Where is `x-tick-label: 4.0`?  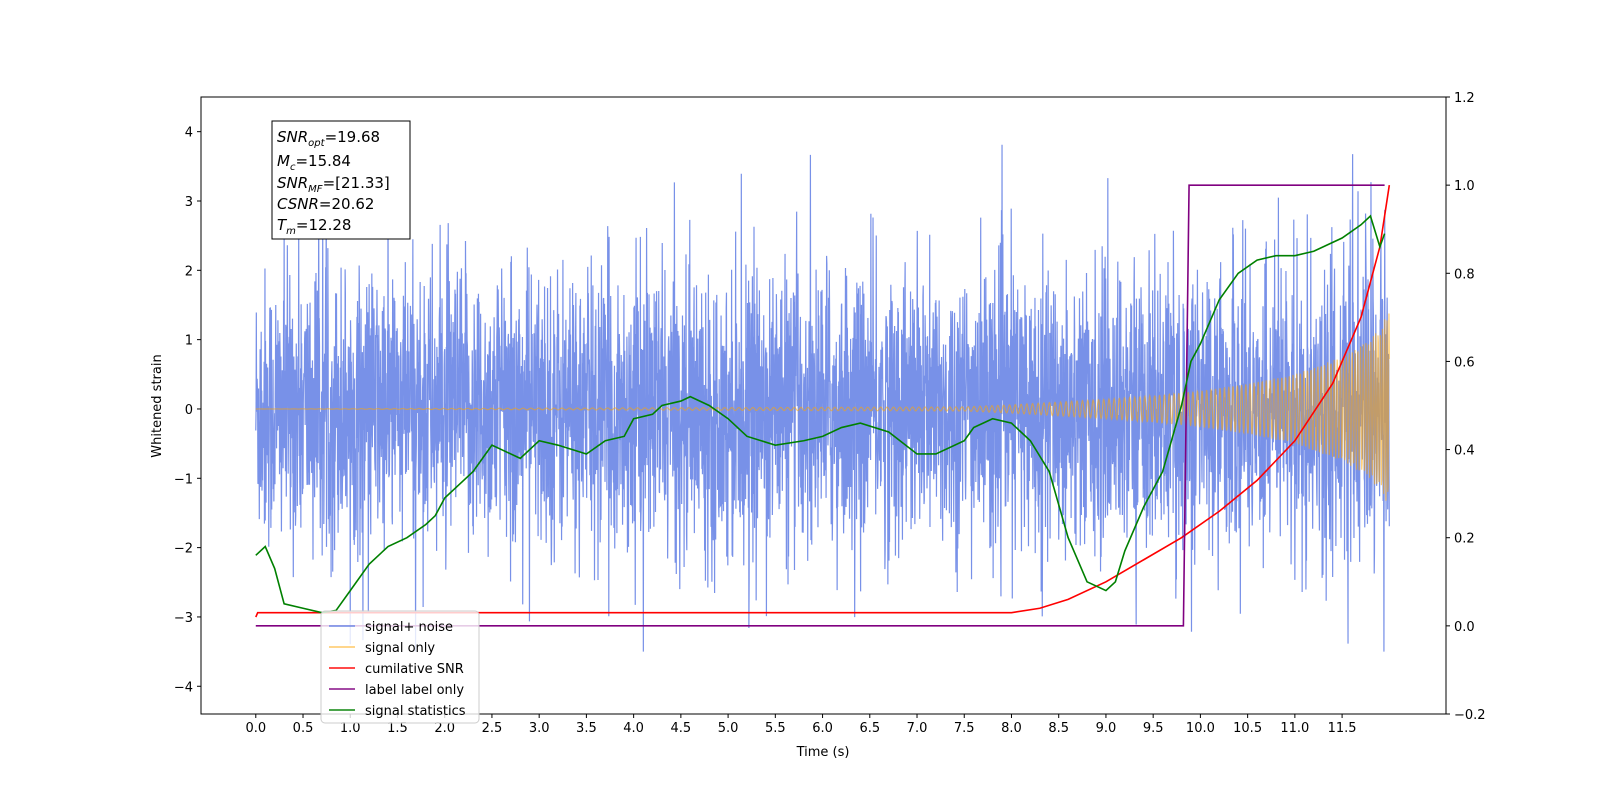 x-tick-label: 4.0 is located at coordinates (633, 728).